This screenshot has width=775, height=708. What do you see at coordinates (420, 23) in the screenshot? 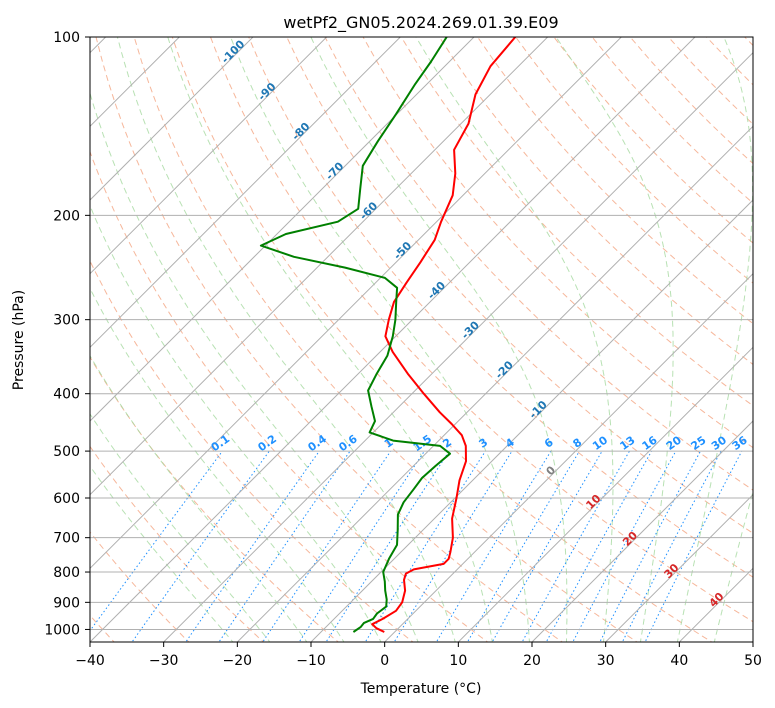
I see `chart-title: wetPf2_GN05.2024.269.01.39.E09` at bounding box center [420, 23].